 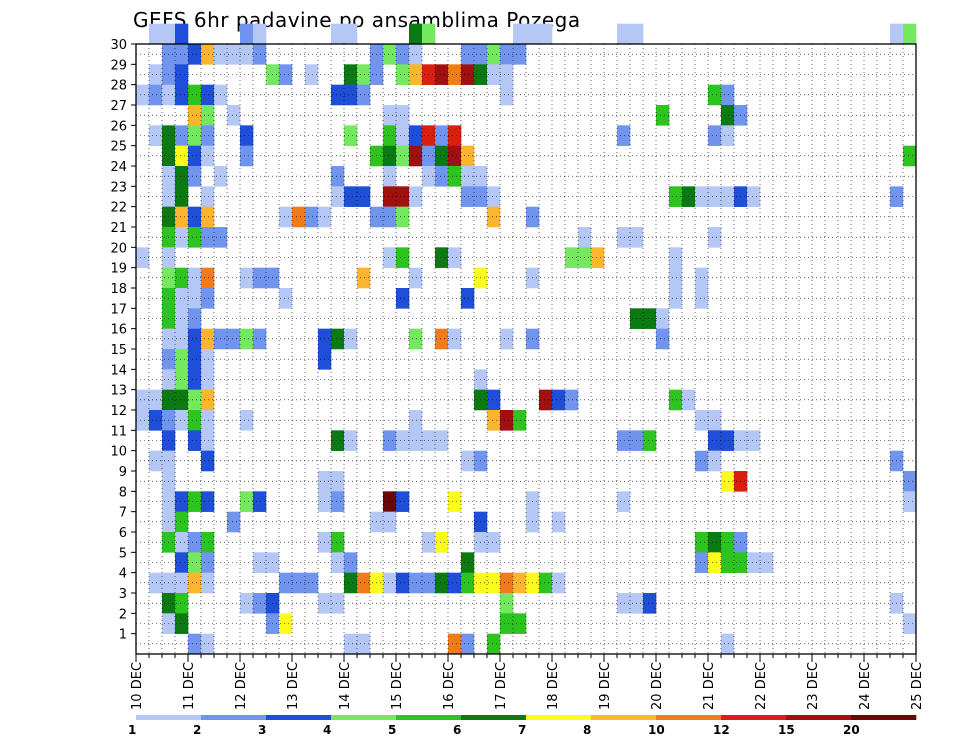 I want to click on x-tick-label: 10 DEC, so click(x=137, y=686).